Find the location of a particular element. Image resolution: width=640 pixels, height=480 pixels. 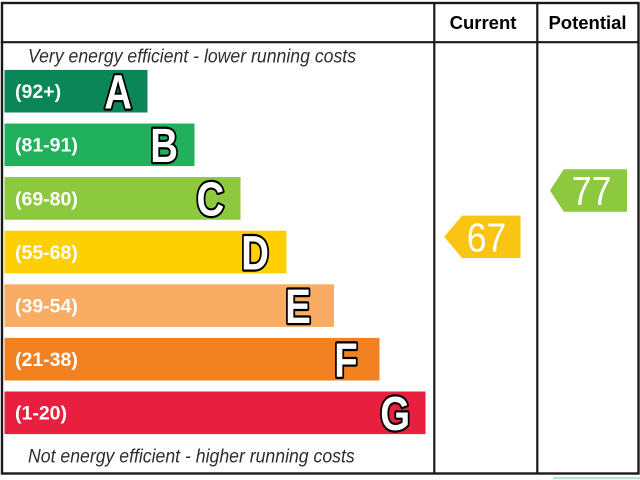

svg-text: Current is located at coordinates (483, 22).